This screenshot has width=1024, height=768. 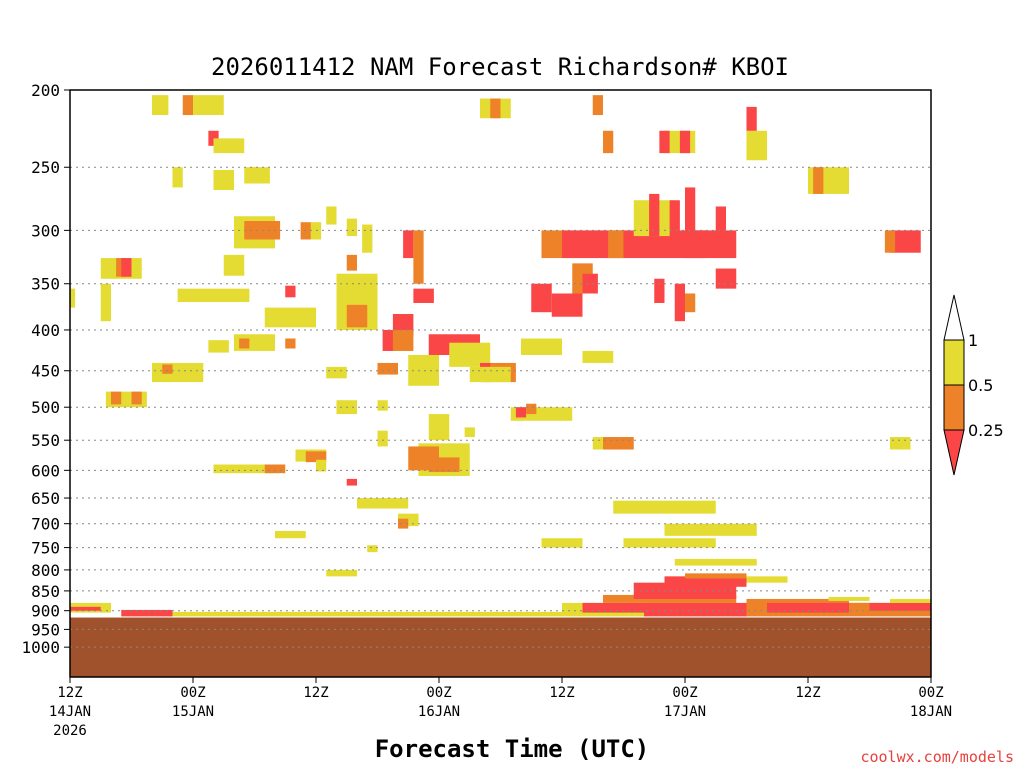 I want to click on credit-link: coolwx.com/models, so click(x=937, y=757).